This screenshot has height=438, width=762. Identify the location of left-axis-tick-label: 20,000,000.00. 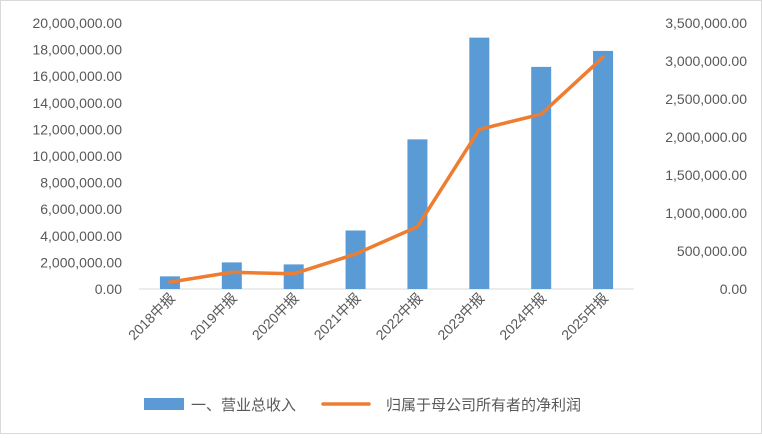
(77, 23).